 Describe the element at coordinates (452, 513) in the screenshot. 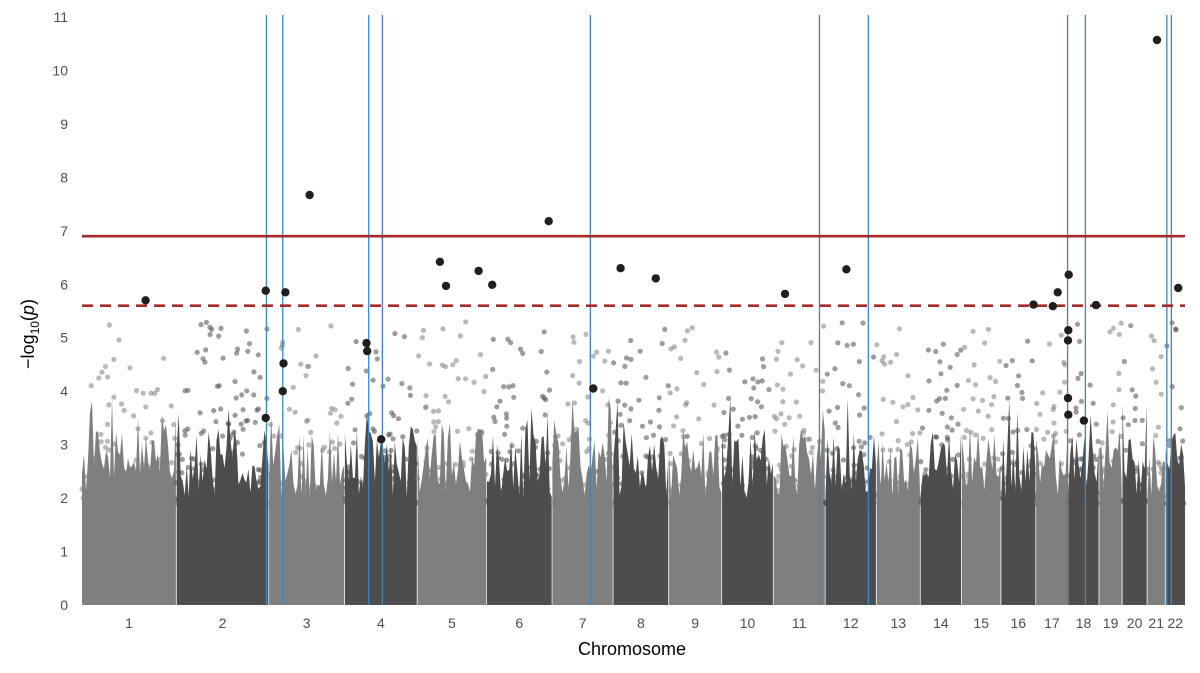

I see `chromosome-5-band` at that location.